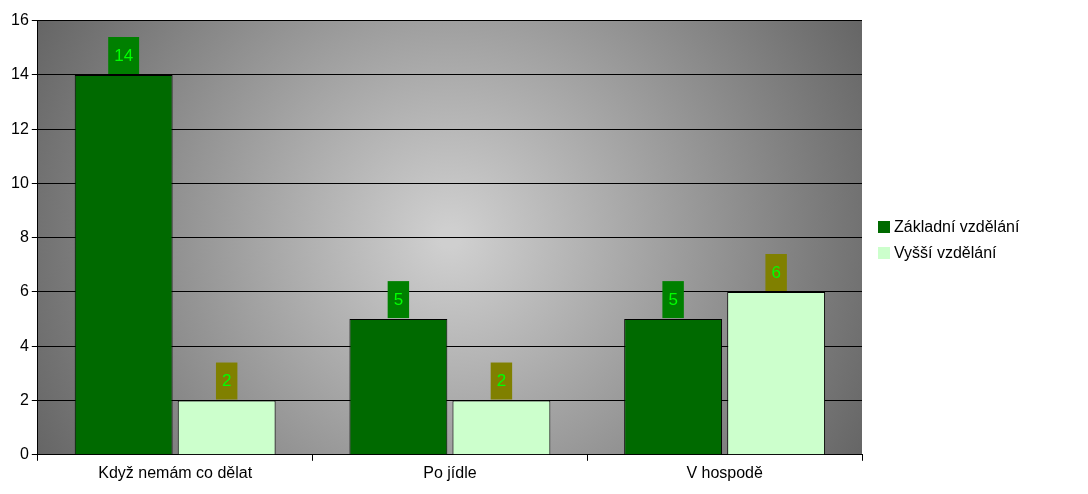 The width and height of the screenshot is (1088, 494). I want to click on y-tick-label: 12, so click(20, 128).